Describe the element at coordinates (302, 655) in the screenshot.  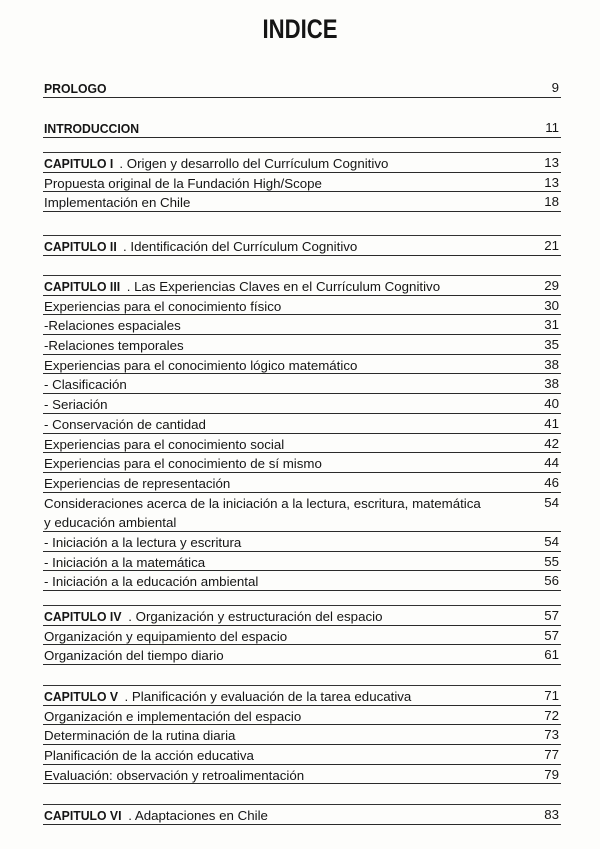
I see `toc-entry: Organización del tiempo diario 61` at that location.